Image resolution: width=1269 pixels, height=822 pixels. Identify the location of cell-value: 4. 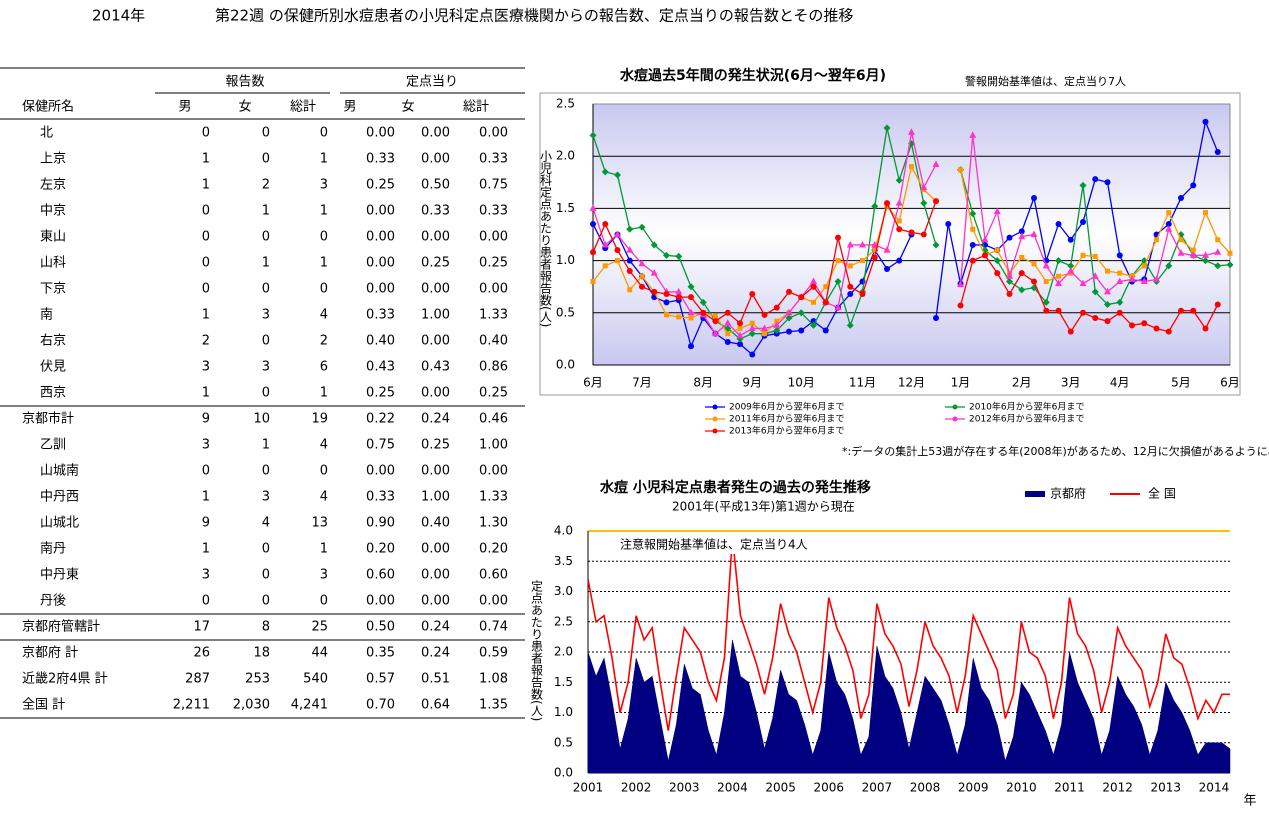
(324, 315).